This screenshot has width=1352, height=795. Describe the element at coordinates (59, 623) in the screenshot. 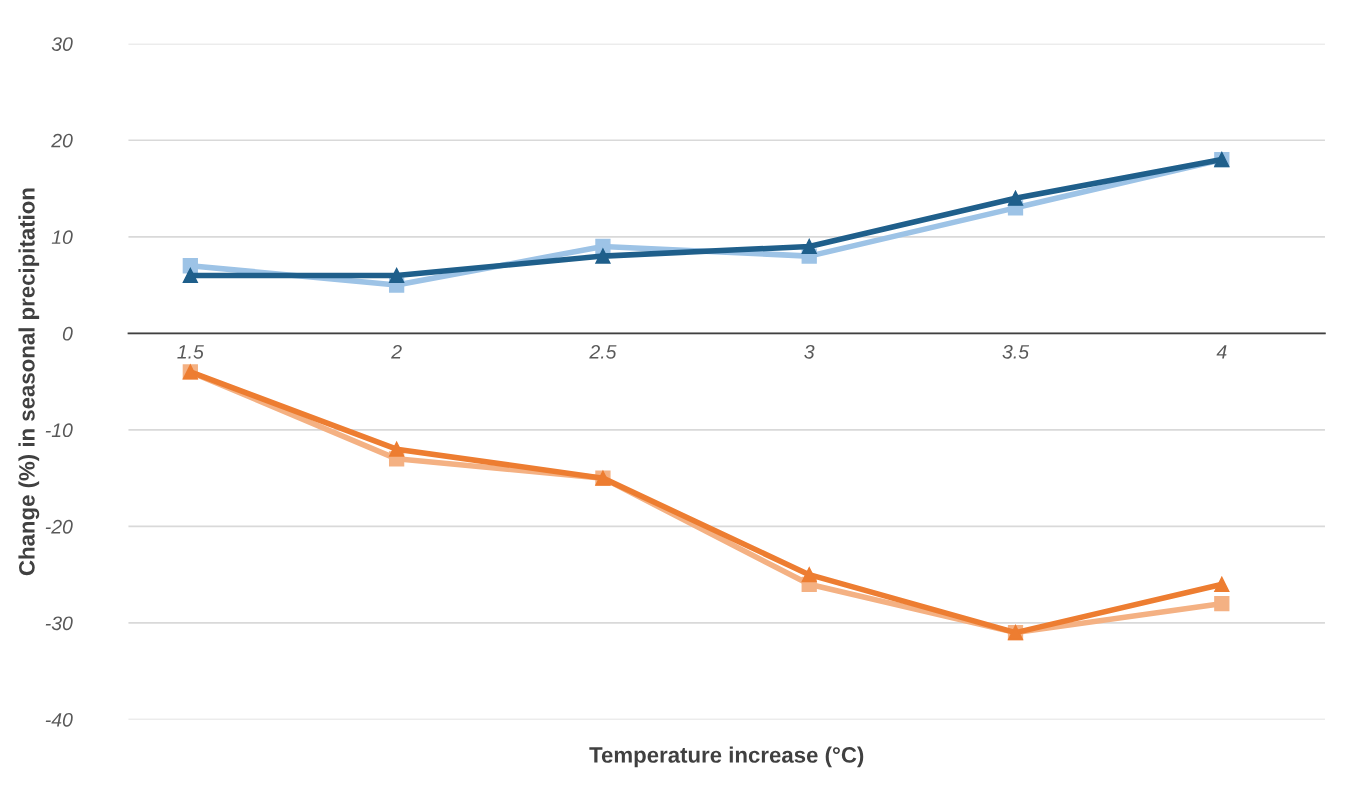

I see `y-tick-label: -30` at that location.